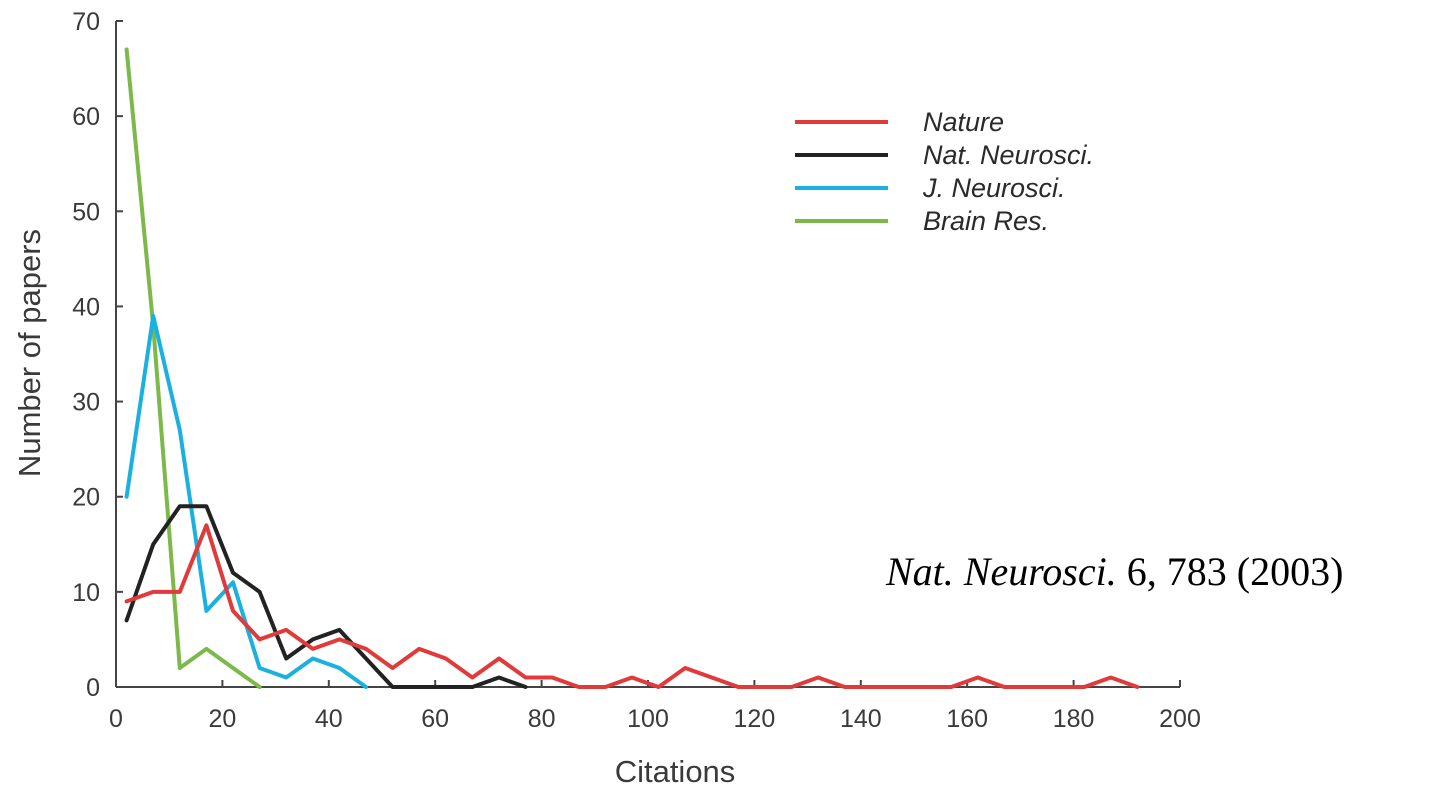 Image resolution: width=1453 pixels, height=786 pixels. I want to click on y-tick-label: 50, so click(86, 212).